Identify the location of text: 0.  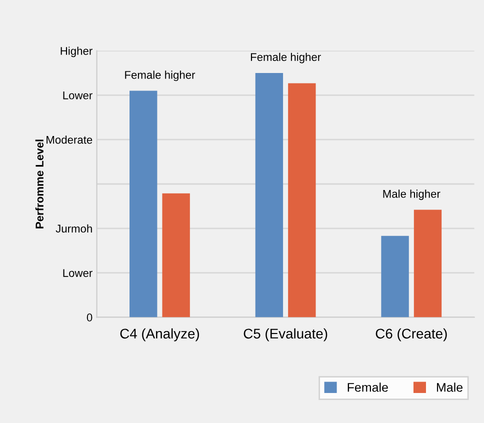
(89, 318).